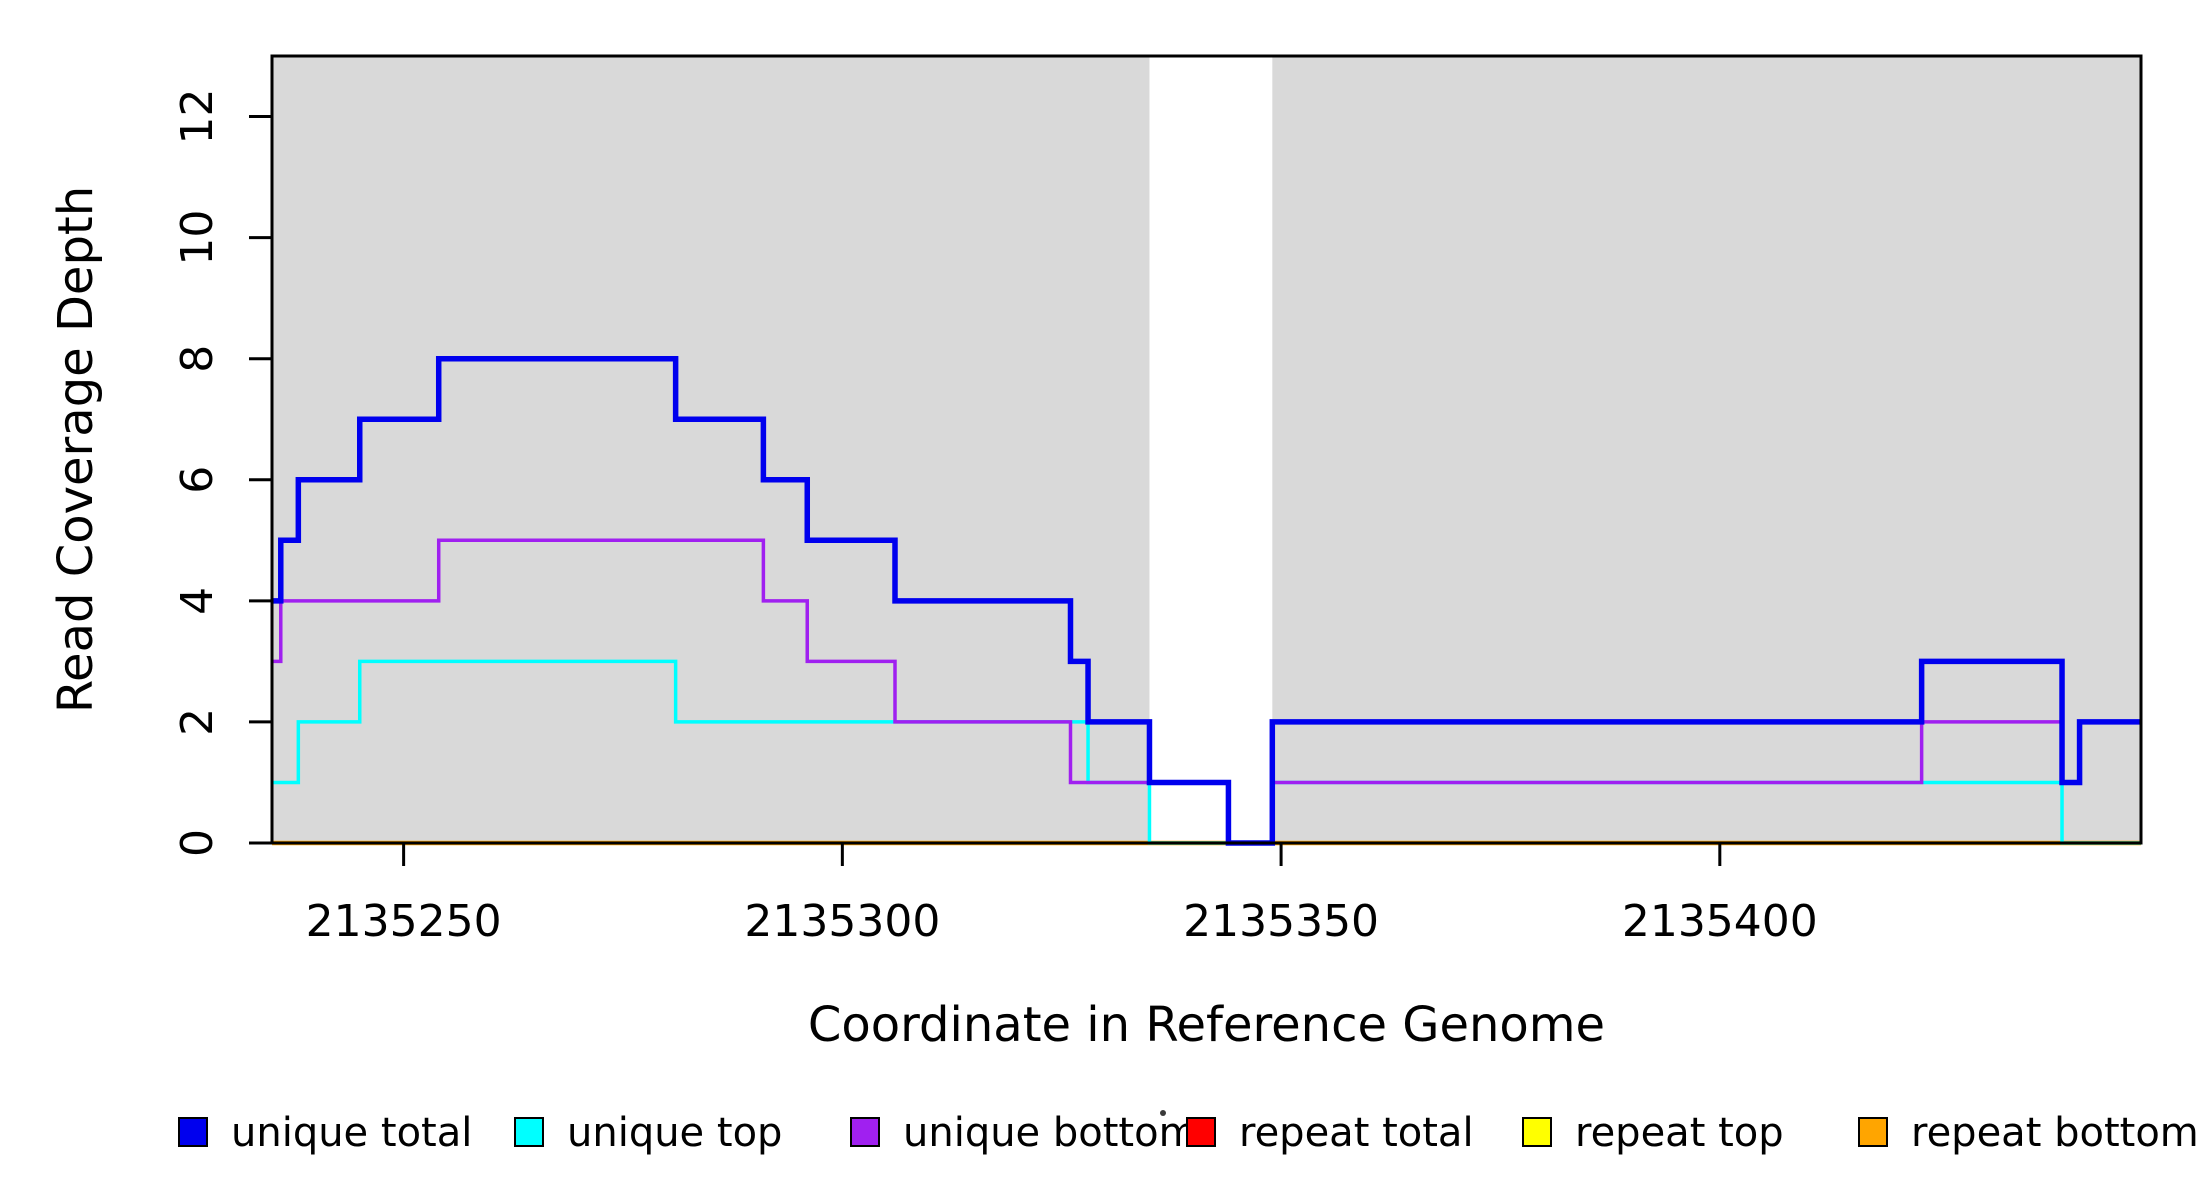  Describe the element at coordinates (842, 921) in the screenshot. I see `x-tick-label: 2135300` at that location.